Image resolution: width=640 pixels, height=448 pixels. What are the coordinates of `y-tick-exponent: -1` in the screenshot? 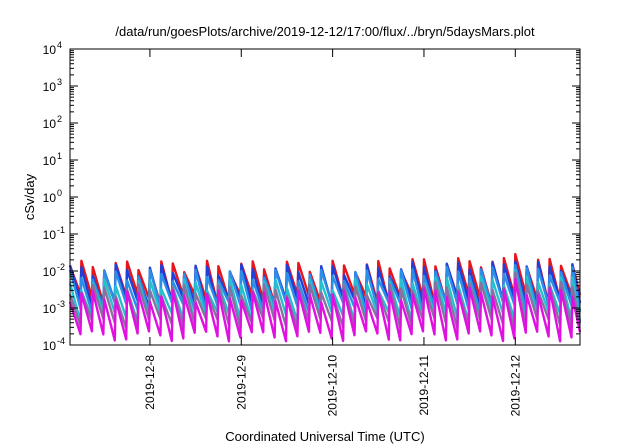 It's located at (61, 230).